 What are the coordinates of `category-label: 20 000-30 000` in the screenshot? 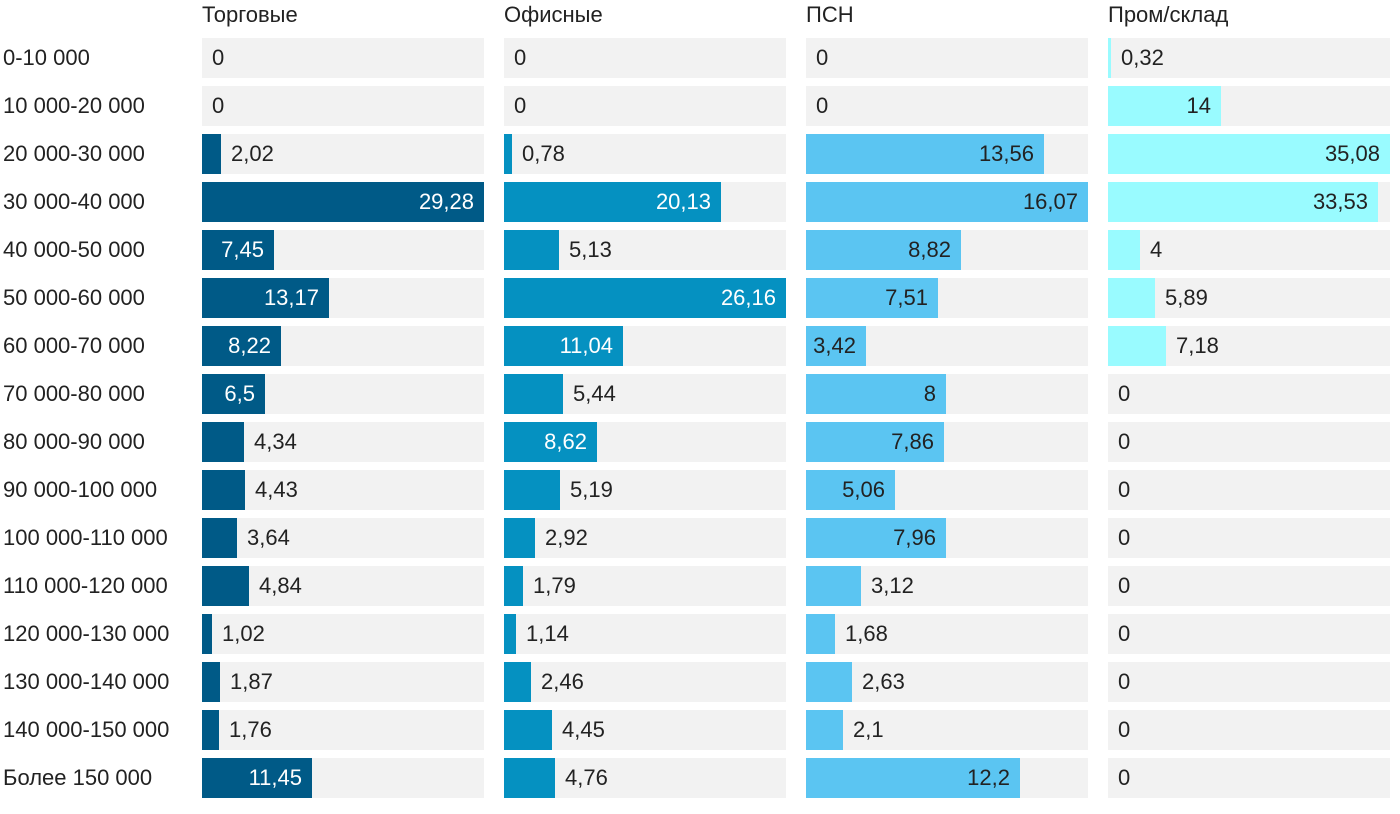 It's located at (74, 153).